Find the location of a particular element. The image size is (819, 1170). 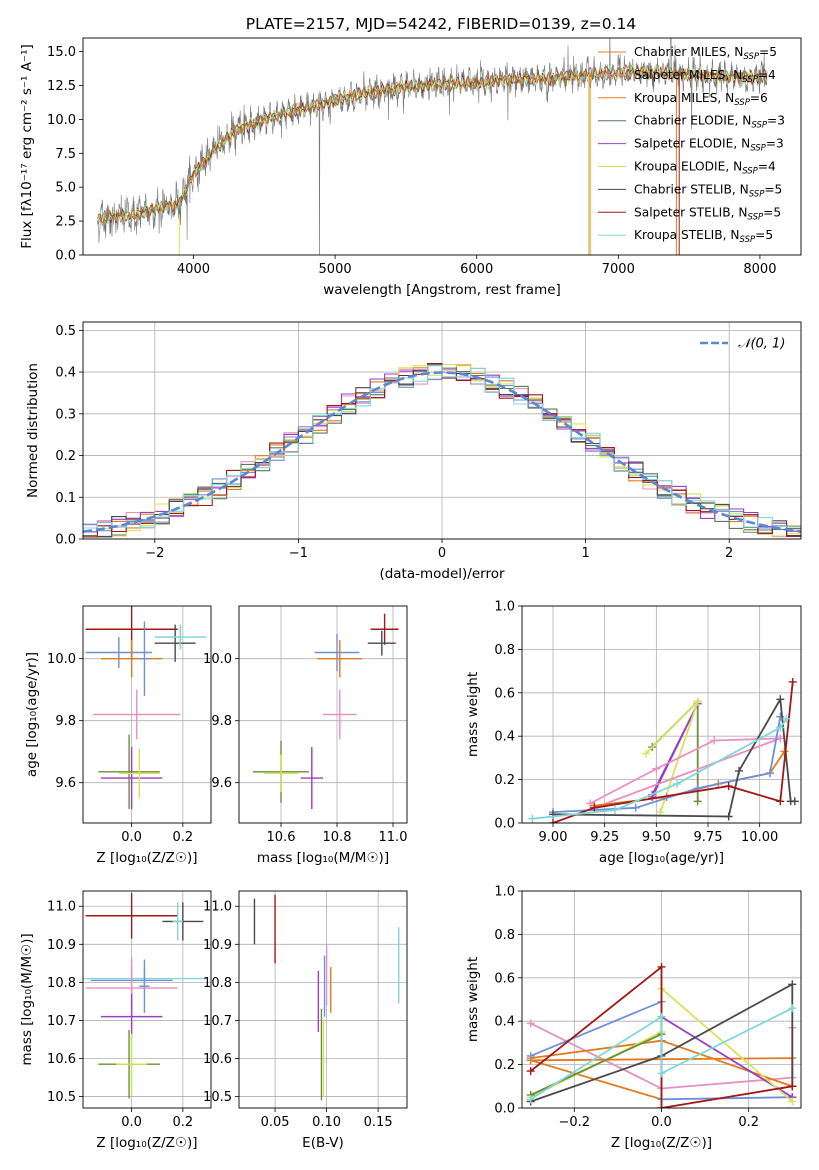

x-tick-label: 9.00 is located at coordinates (553, 837).